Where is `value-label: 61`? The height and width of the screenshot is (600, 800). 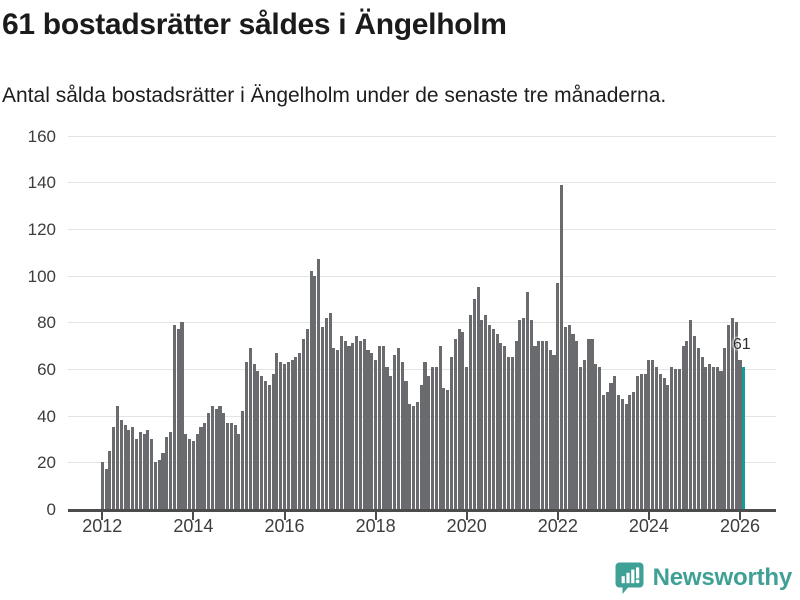
value-label: 61 is located at coordinates (741, 344).